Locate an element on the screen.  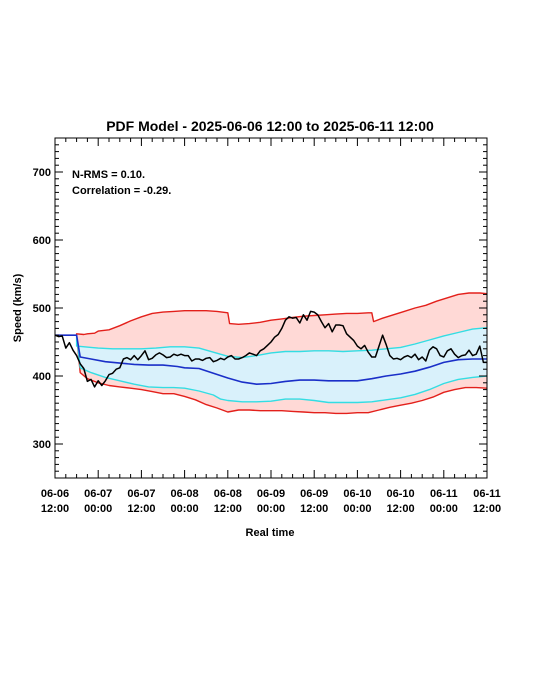
nrms-annotation: N-RMS = 0.10. is located at coordinates (108, 175).